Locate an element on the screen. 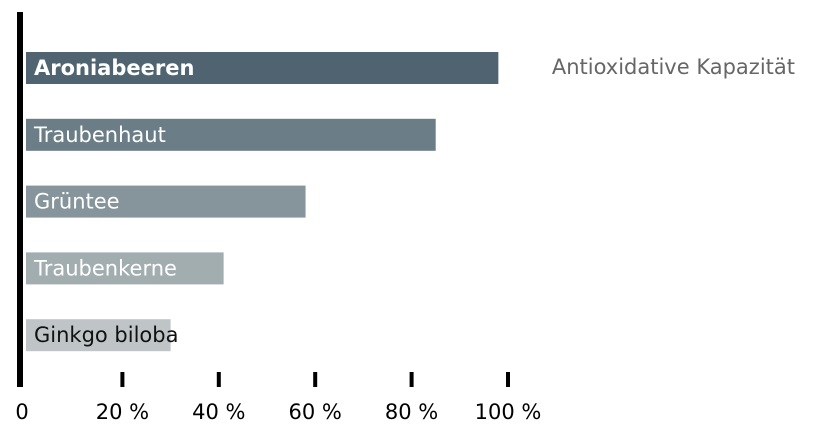 The image size is (818, 448). x-tick-label: 100 % is located at coordinates (508, 412).